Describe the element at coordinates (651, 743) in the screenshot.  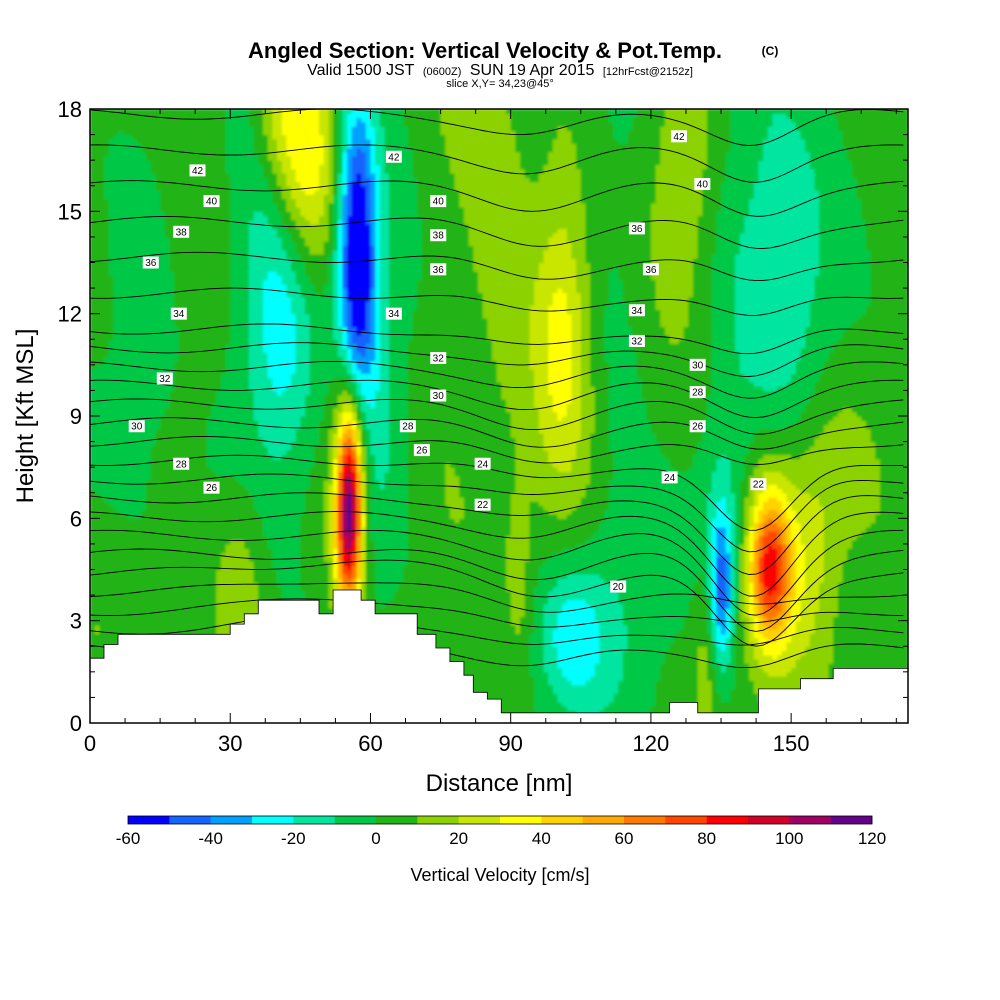
I see `x-tick-label: 120` at that location.